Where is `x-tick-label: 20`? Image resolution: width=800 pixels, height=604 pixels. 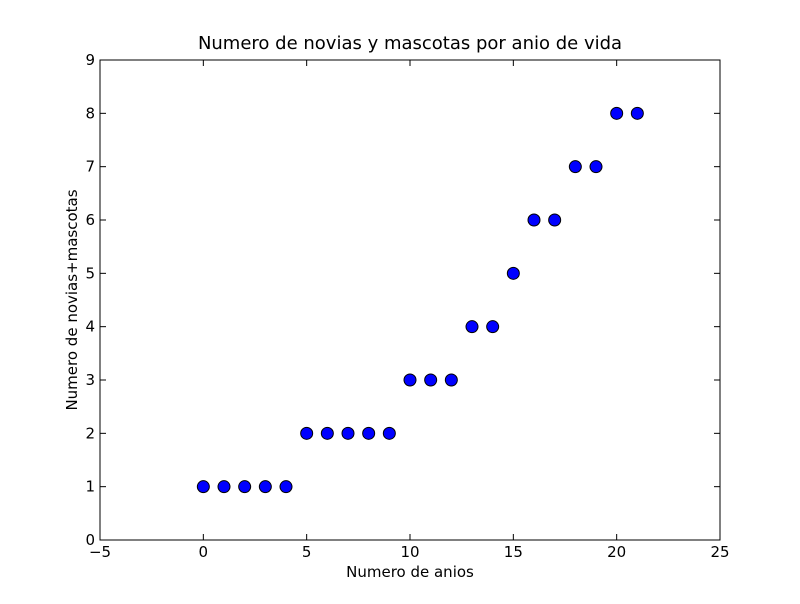 x-tick-label: 20 is located at coordinates (616, 552).